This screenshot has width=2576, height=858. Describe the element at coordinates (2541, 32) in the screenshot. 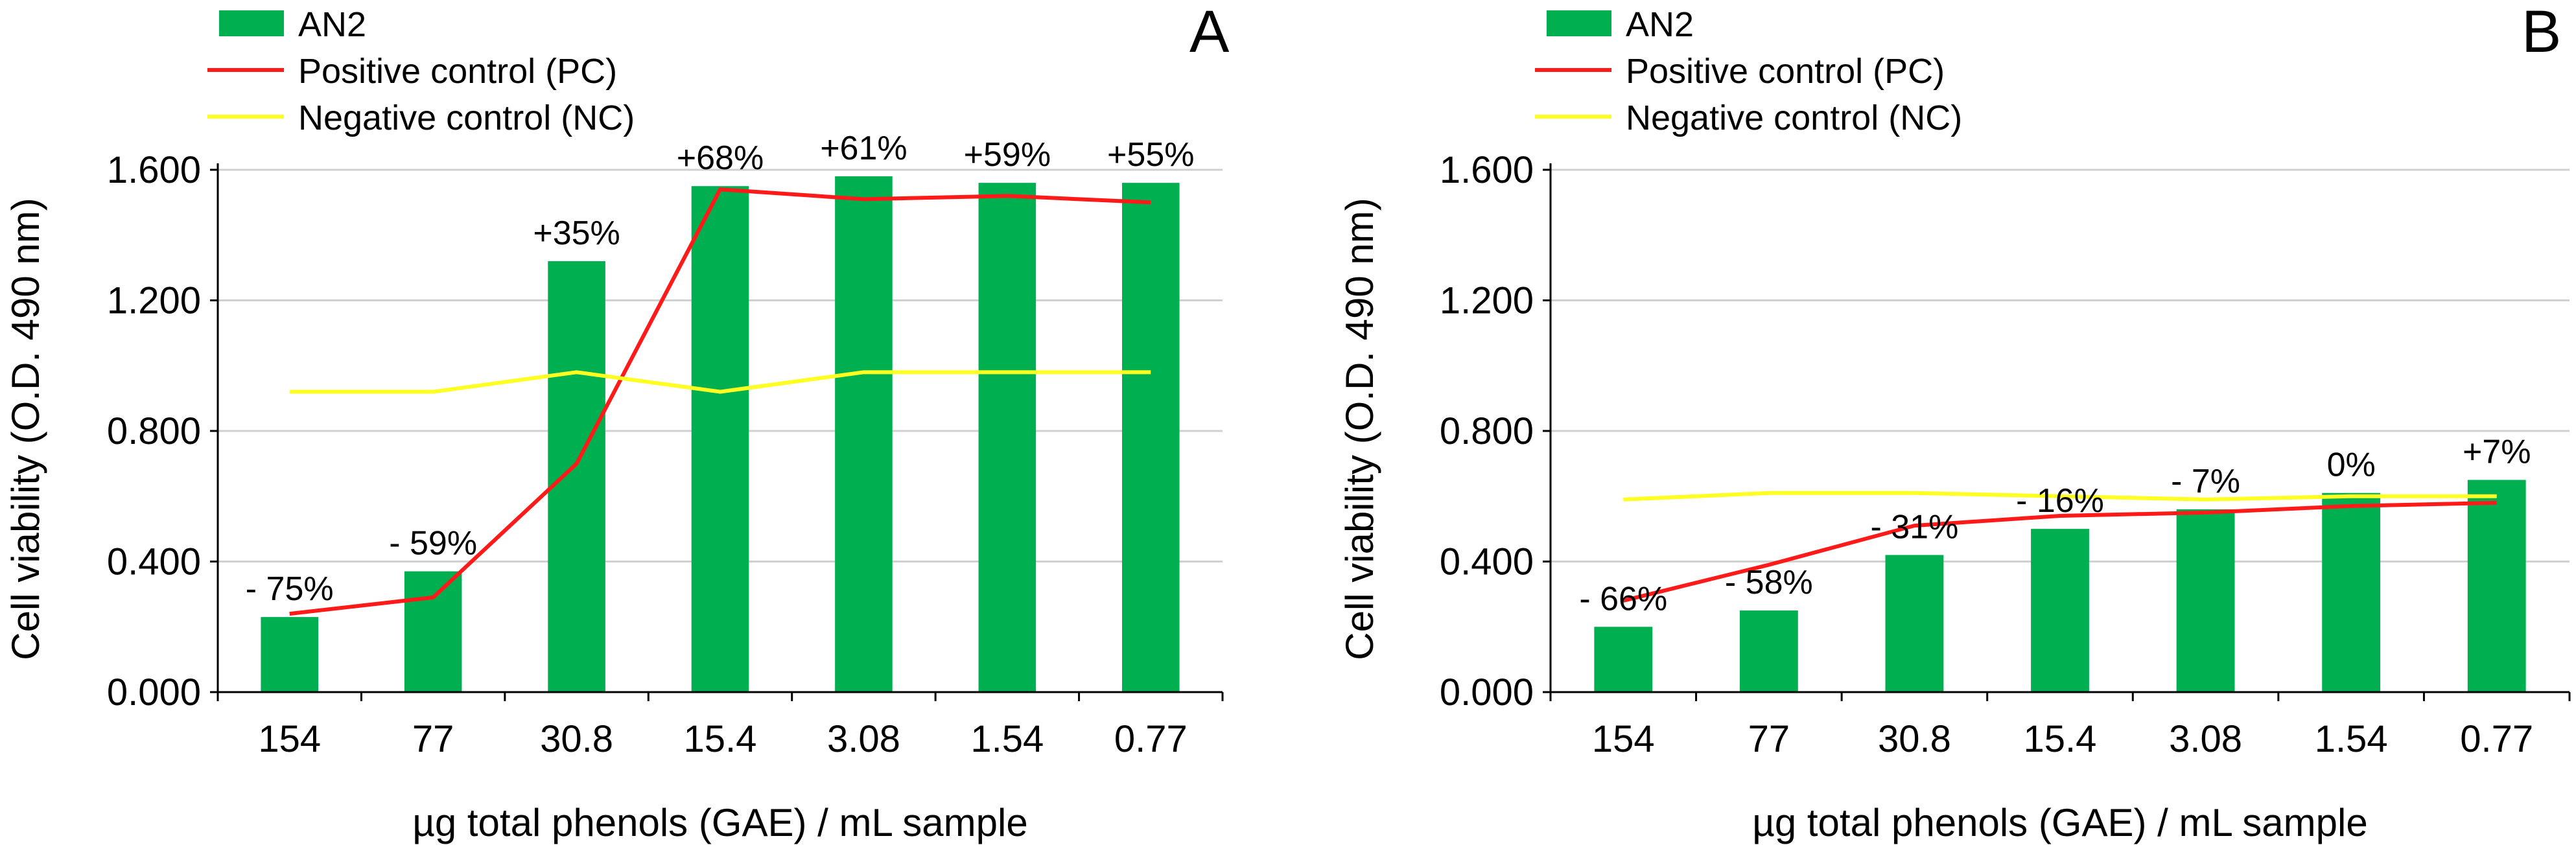

I see `panel-letter: B` at that location.